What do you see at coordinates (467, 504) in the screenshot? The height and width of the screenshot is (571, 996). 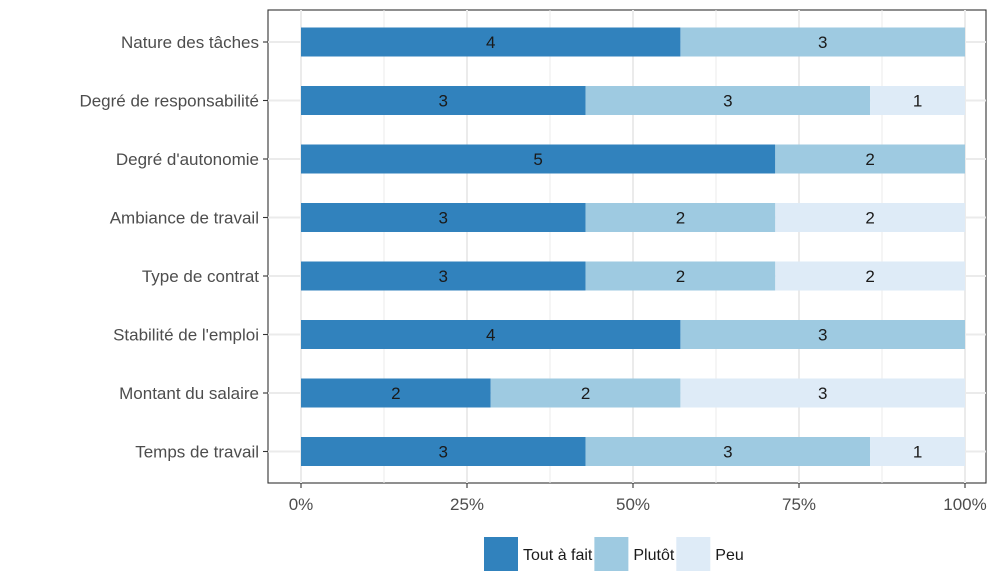 I see `x-tick-label: 25%` at bounding box center [467, 504].